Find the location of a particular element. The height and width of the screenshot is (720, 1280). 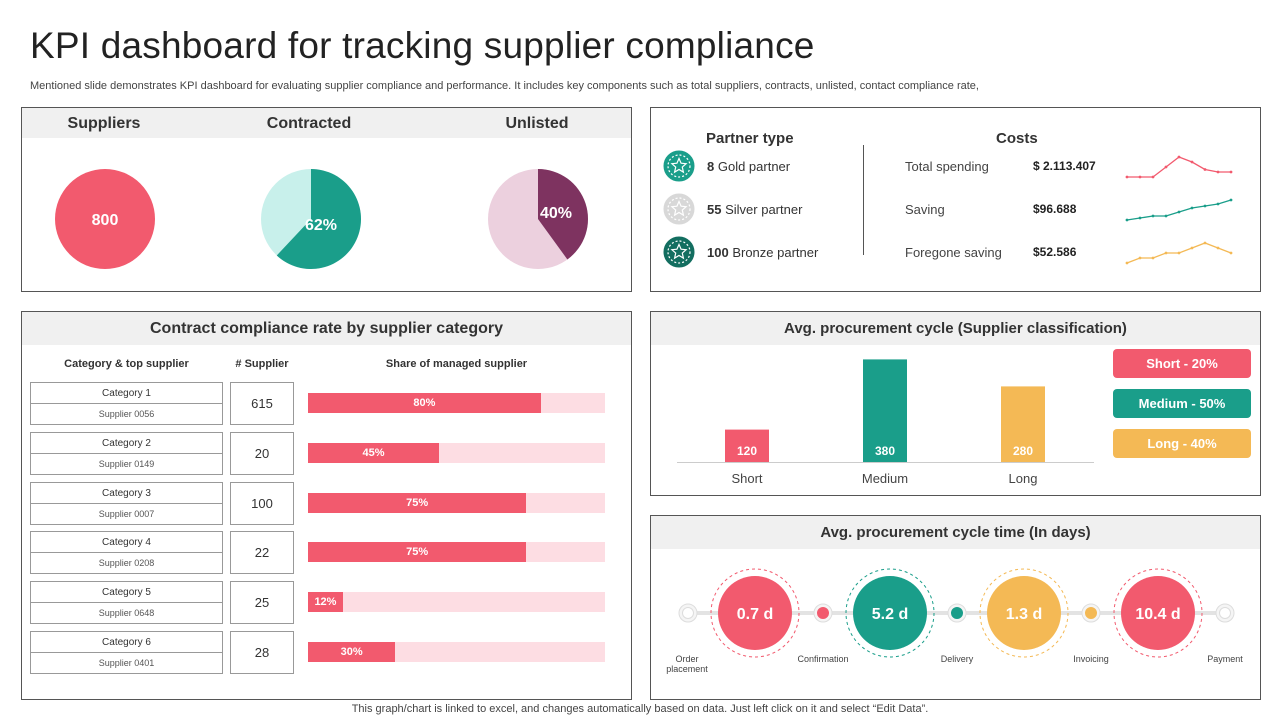

share-bar: 45% is located at coordinates (373, 452).